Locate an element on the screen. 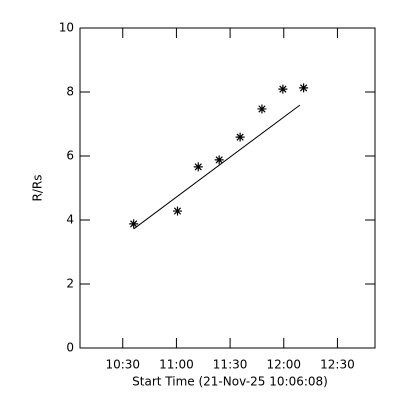 This screenshot has width=400, height=404. fit-line is located at coordinates (217, 167).